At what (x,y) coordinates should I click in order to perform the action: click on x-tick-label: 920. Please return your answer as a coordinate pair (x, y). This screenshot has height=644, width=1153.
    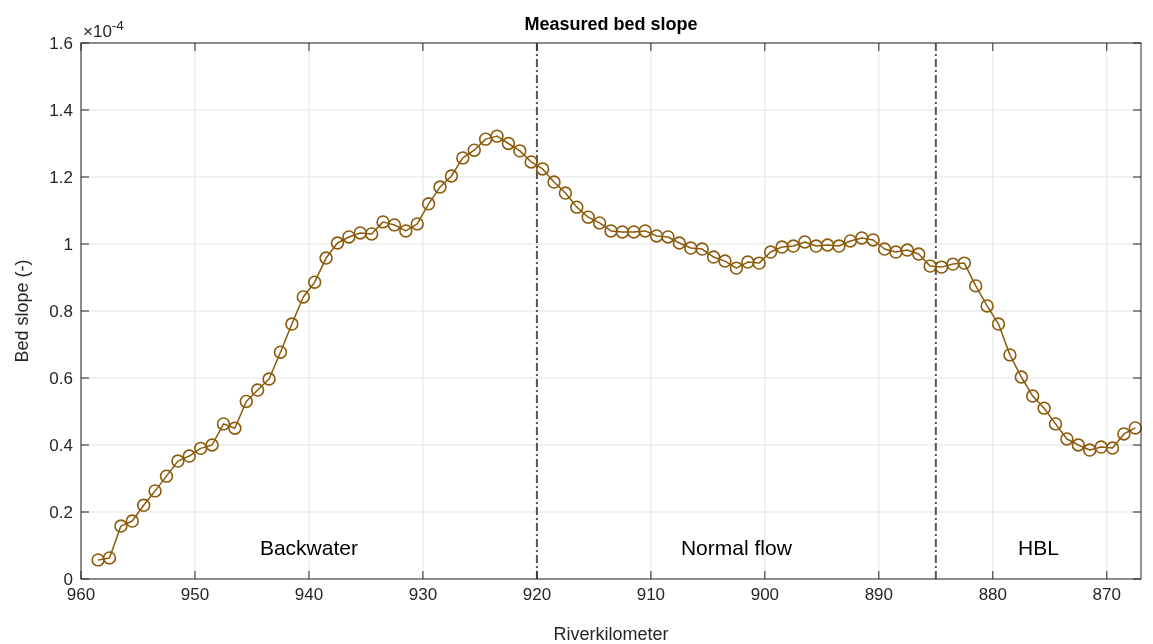
    Looking at the image, I should click on (537, 594).